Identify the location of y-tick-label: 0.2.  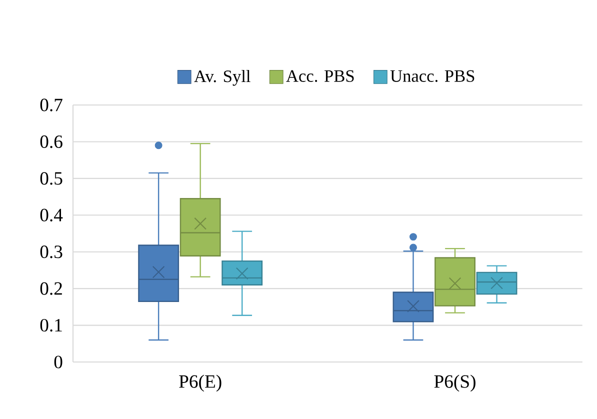
(51, 288).